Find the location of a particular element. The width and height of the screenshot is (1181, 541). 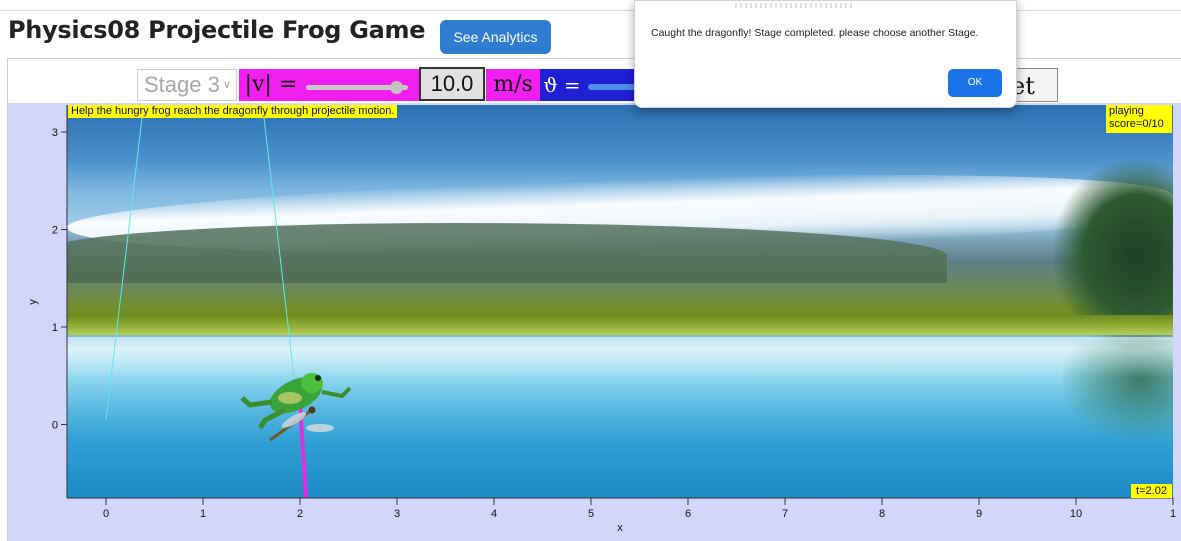

x-ticks: 0 1 2 3 4 5 6 7 8 9 10 1 is located at coordinates (639, 509).